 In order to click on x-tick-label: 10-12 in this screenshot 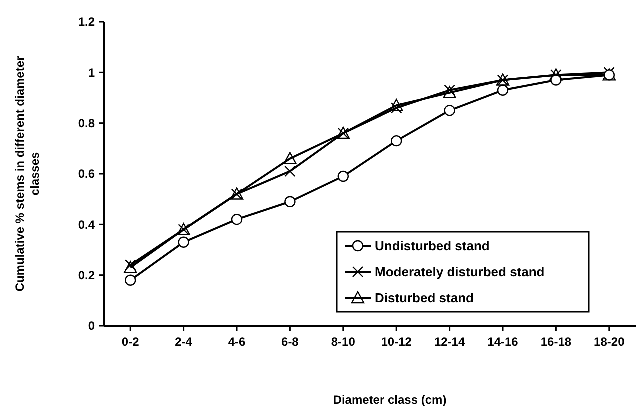, I will do `click(396, 342)`.